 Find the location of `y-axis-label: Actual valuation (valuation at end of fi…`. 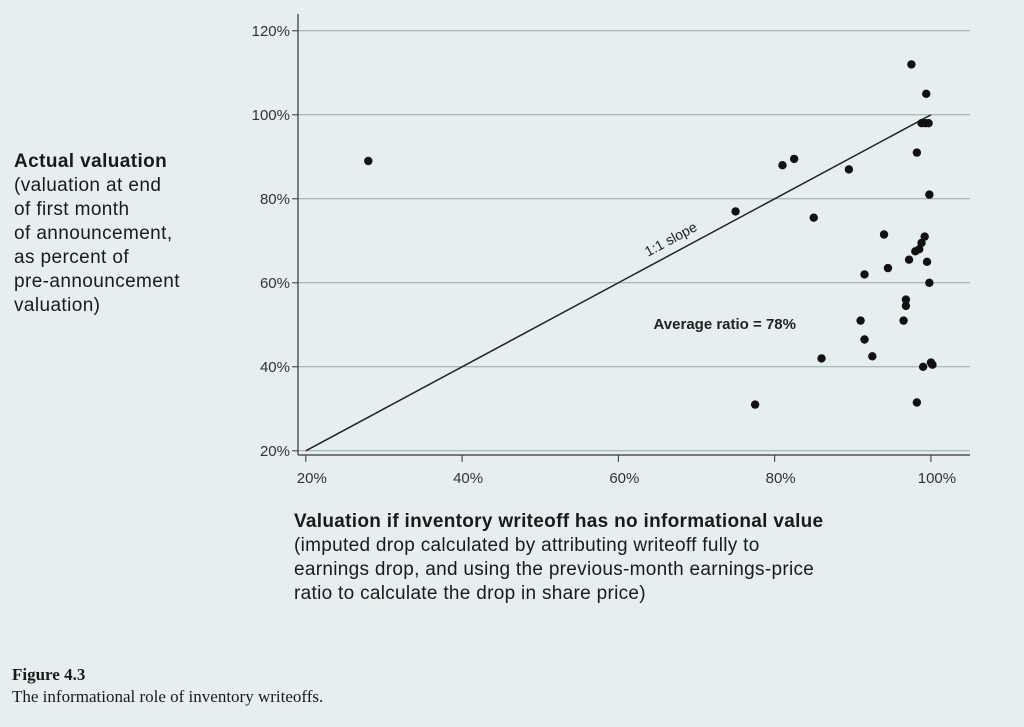

y-axis-label: Actual valuation (valuation at end of fi… is located at coordinates (134, 234).